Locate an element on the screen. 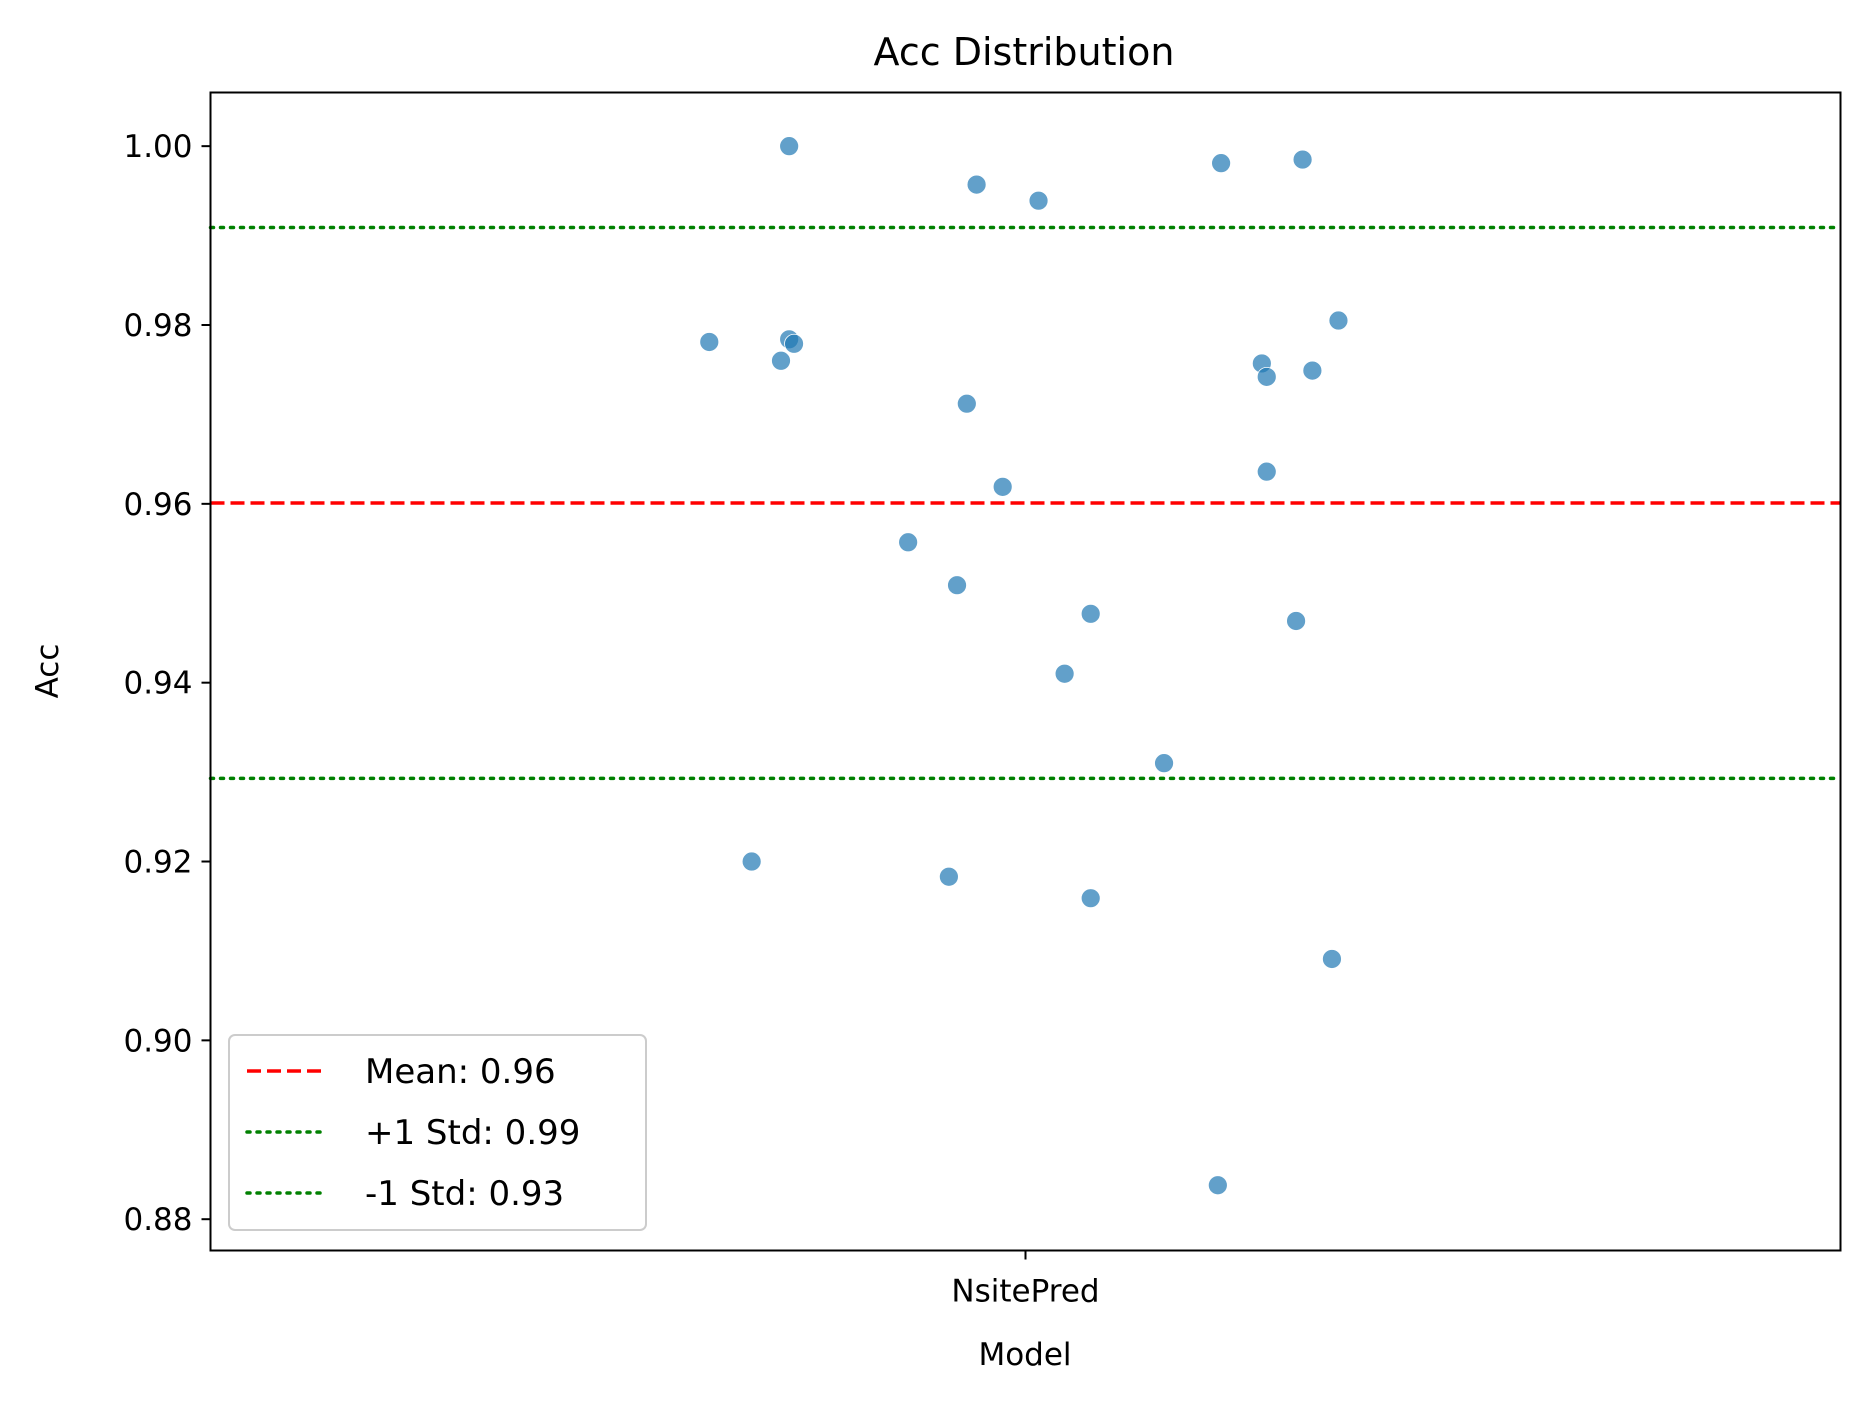 Image resolution: width=1866 pixels, height=1403 pixels. y-tick-label: 0.94 is located at coordinates (157, 684).